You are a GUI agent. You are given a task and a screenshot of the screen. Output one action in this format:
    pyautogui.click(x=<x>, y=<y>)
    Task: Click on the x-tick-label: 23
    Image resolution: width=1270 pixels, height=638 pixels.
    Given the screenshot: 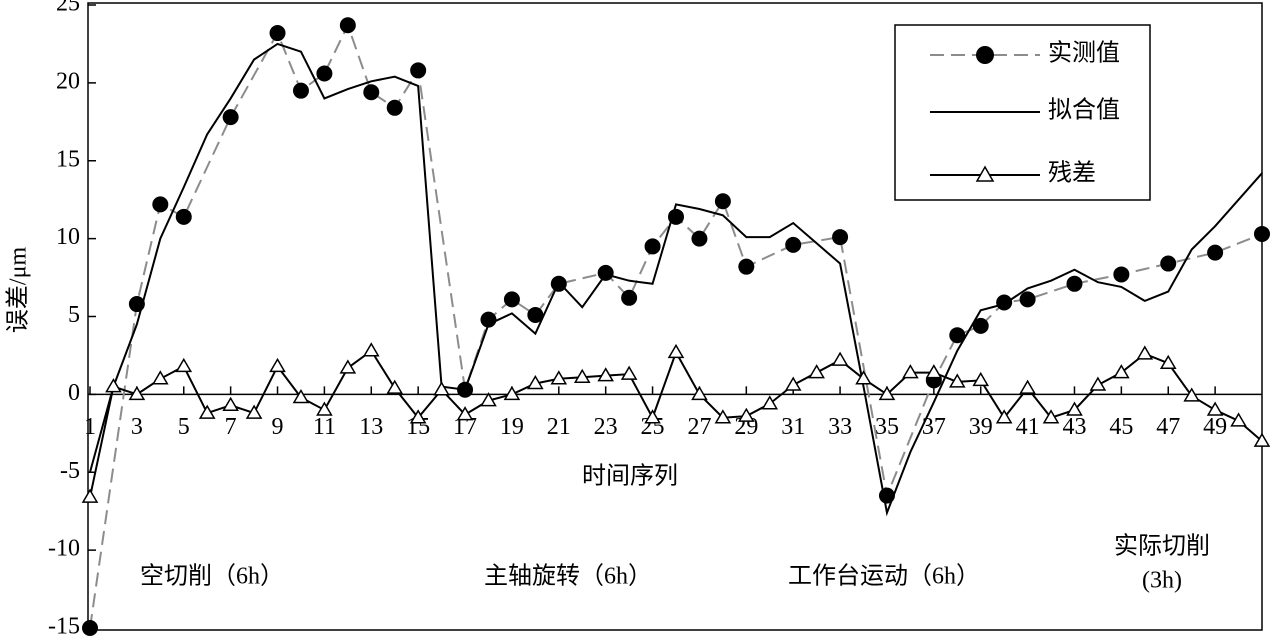 What is the action you would take?
    pyautogui.click(x=606, y=427)
    